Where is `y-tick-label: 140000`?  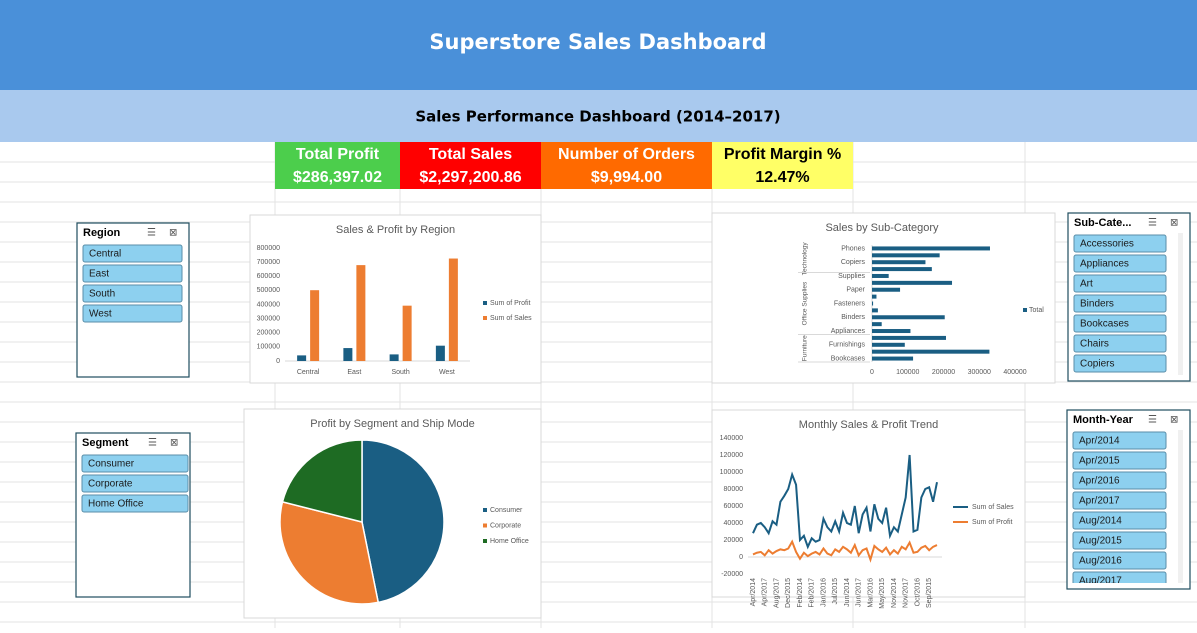
y-tick-label: 140000 is located at coordinates (731, 438).